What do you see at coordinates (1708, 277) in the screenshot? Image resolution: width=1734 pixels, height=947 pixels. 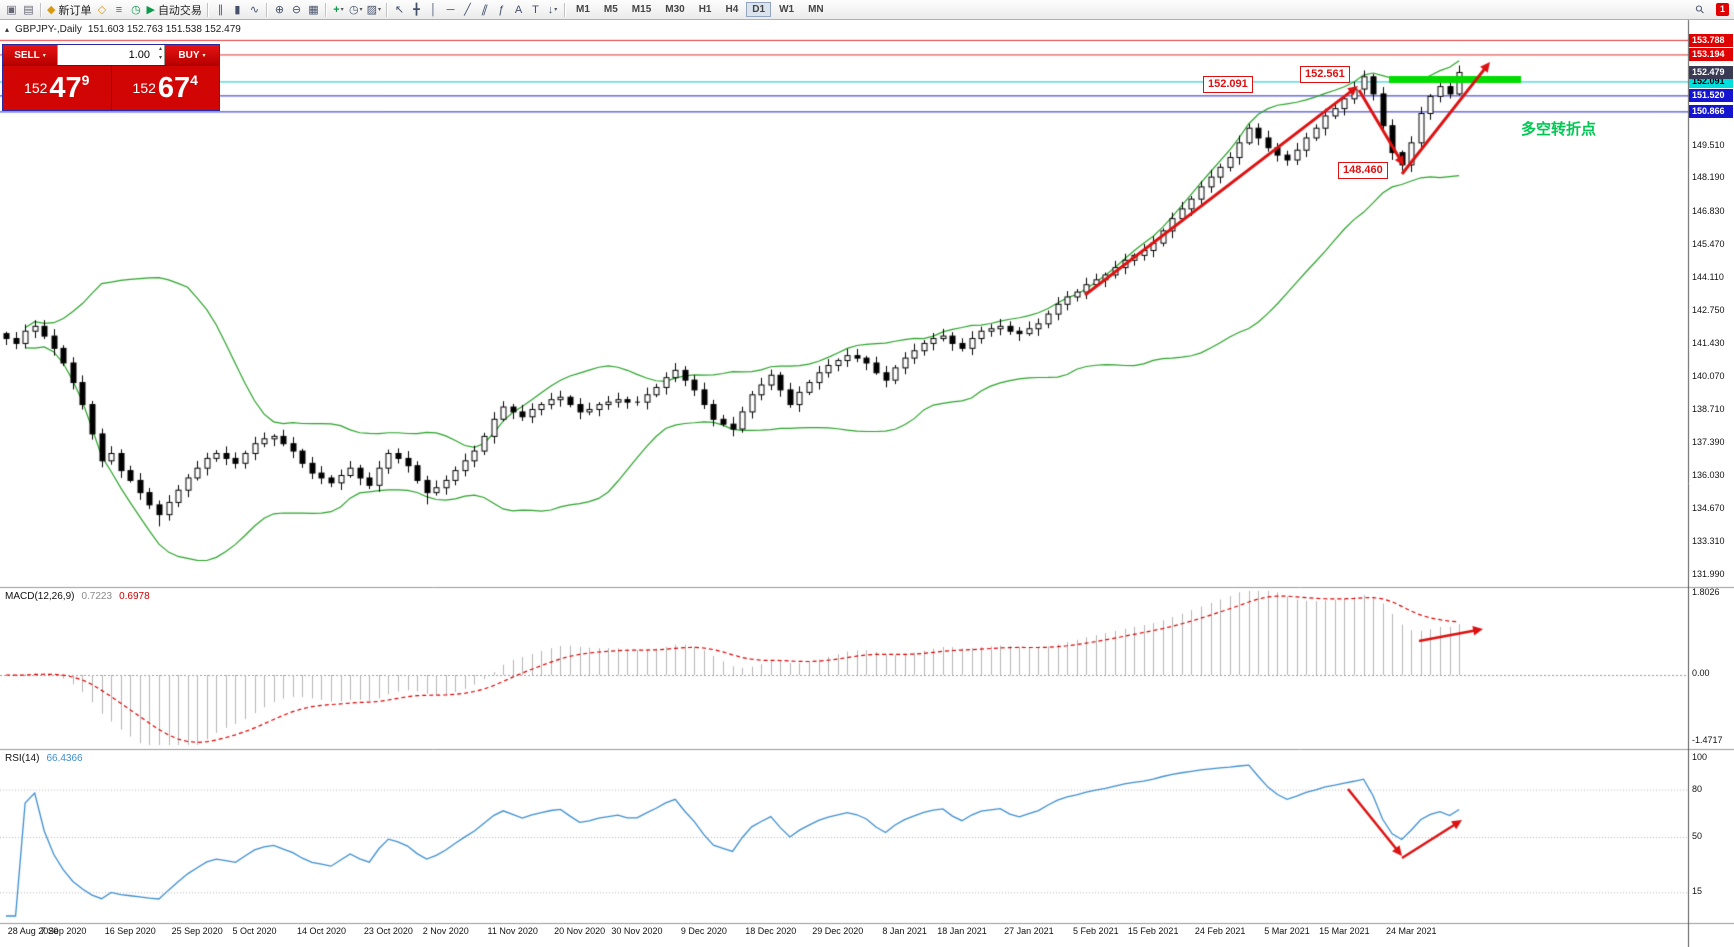 I see `price-axis-tick: 144.110` at bounding box center [1708, 277].